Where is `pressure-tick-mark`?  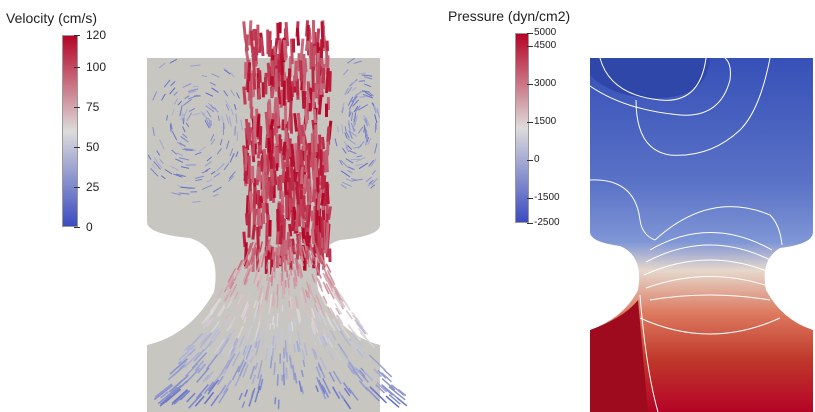 pressure-tick-mark is located at coordinates (530, 198).